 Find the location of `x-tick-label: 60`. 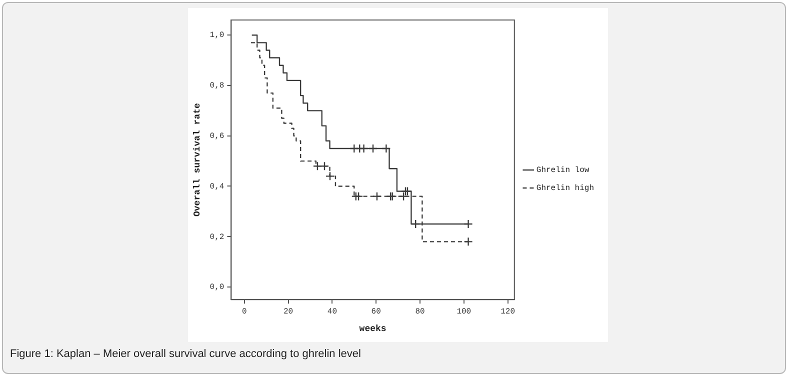

x-tick-label: 60 is located at coordinates (376, 312).